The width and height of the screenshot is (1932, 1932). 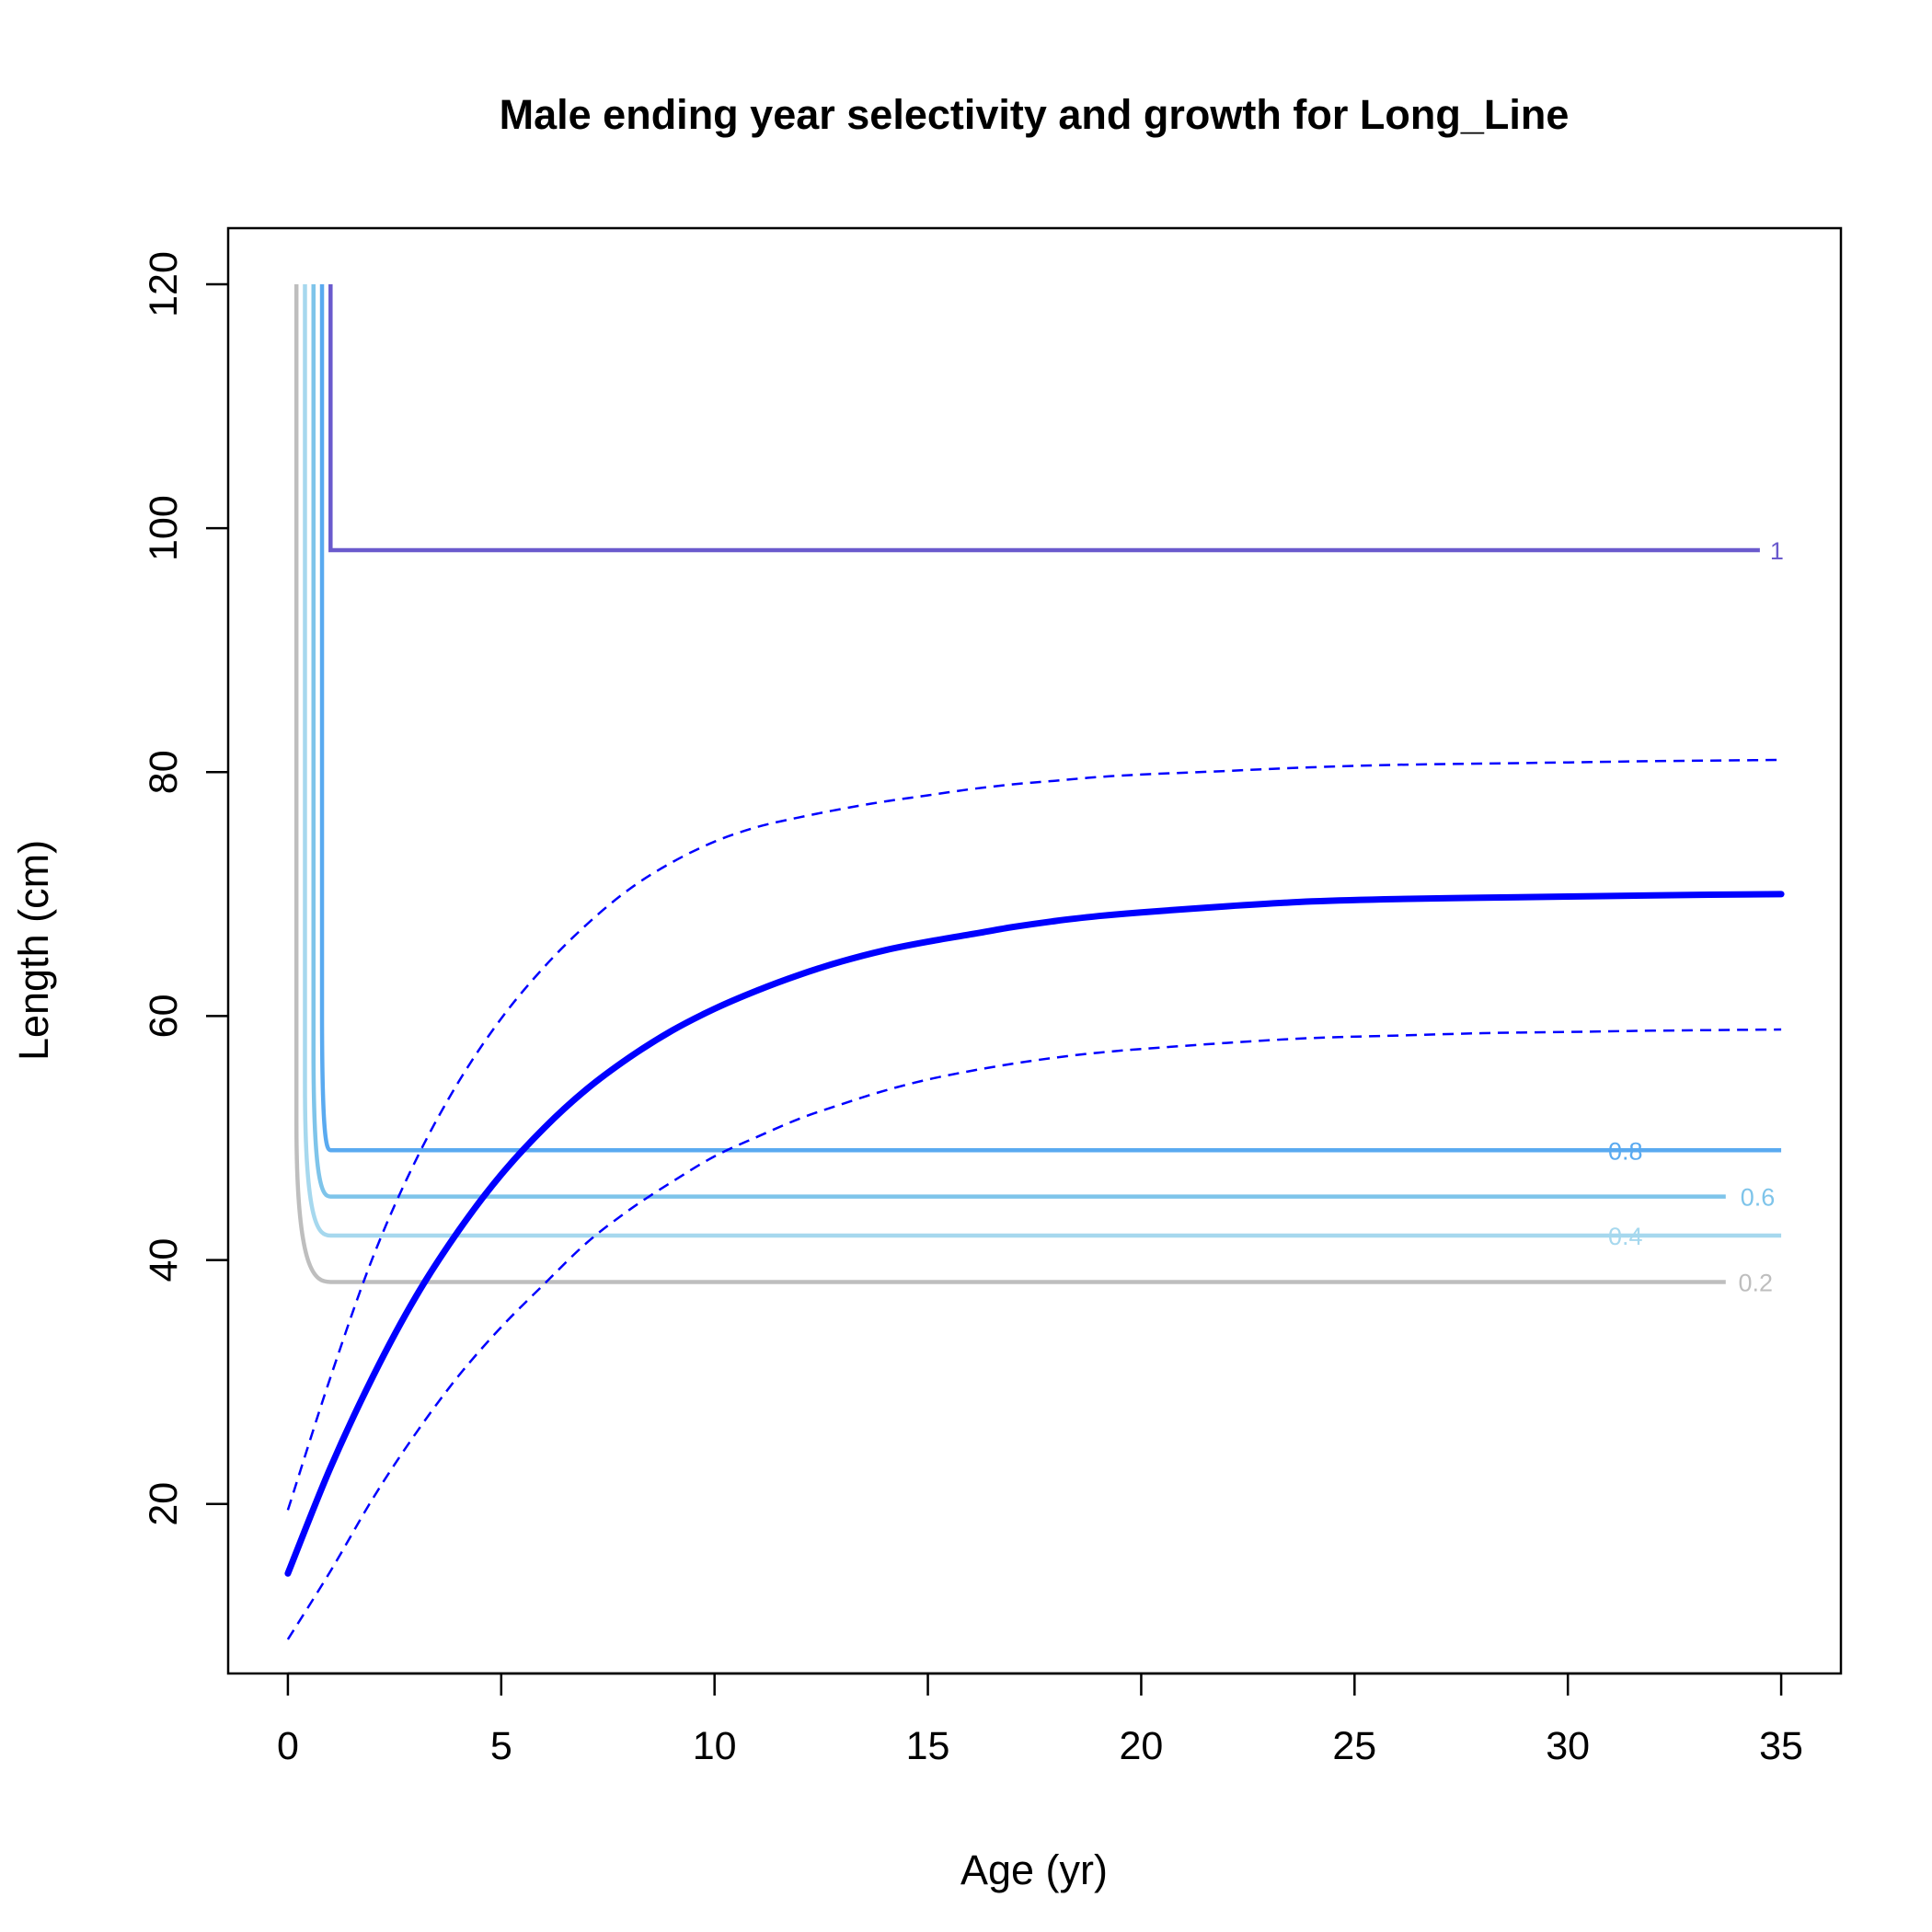 I want to click on x-tick-label: 0, so click(x=288, y=1746).